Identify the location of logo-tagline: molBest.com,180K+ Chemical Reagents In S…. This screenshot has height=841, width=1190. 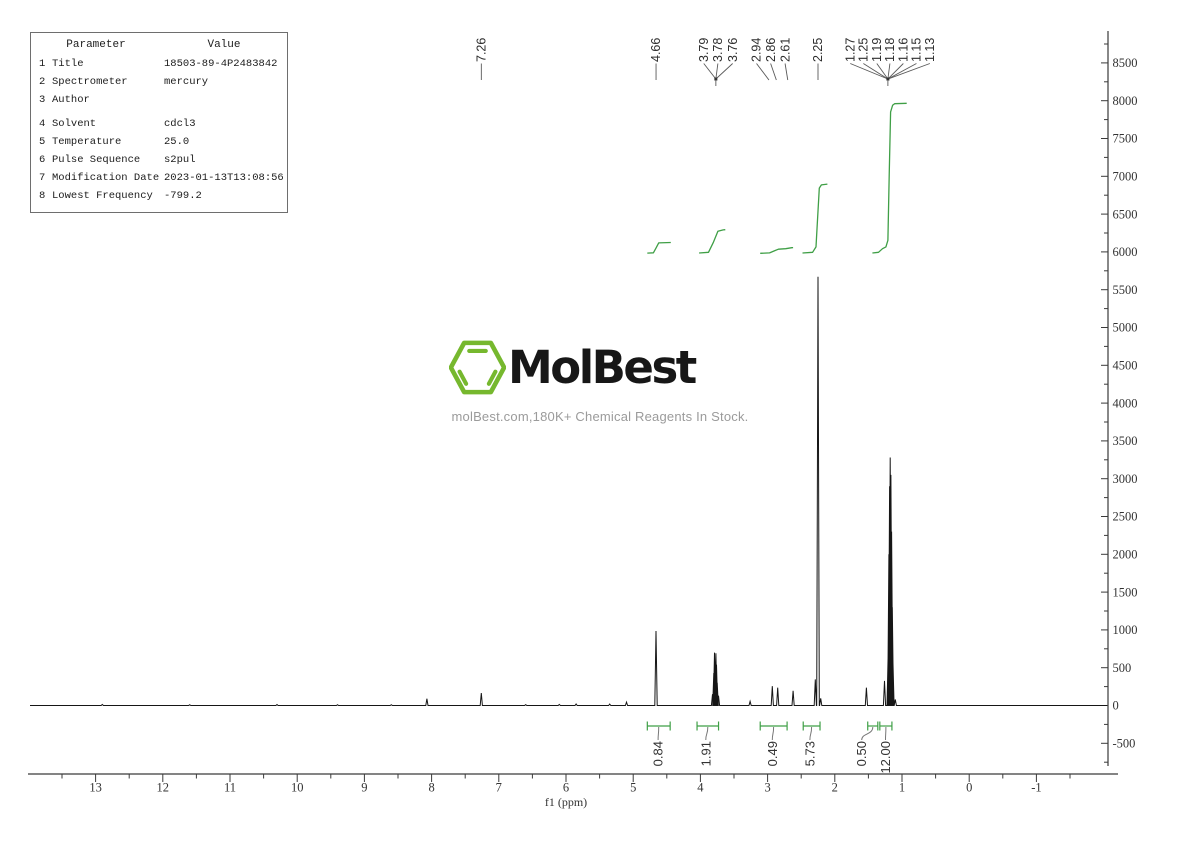
(600, 416).